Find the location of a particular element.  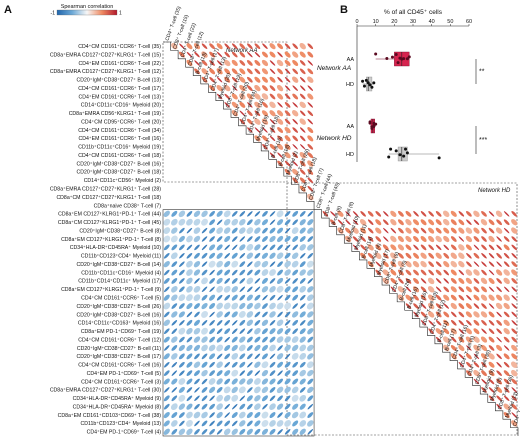

panel-b-network-label: Network HD is located at coordinates (333, 138).